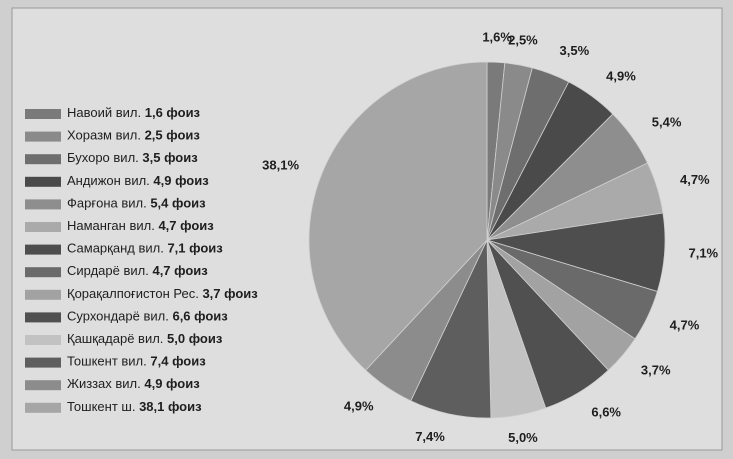  Describe the element at coordinates (523, 40) in the screenshot. I see `data-label: 2,5%` at that location.